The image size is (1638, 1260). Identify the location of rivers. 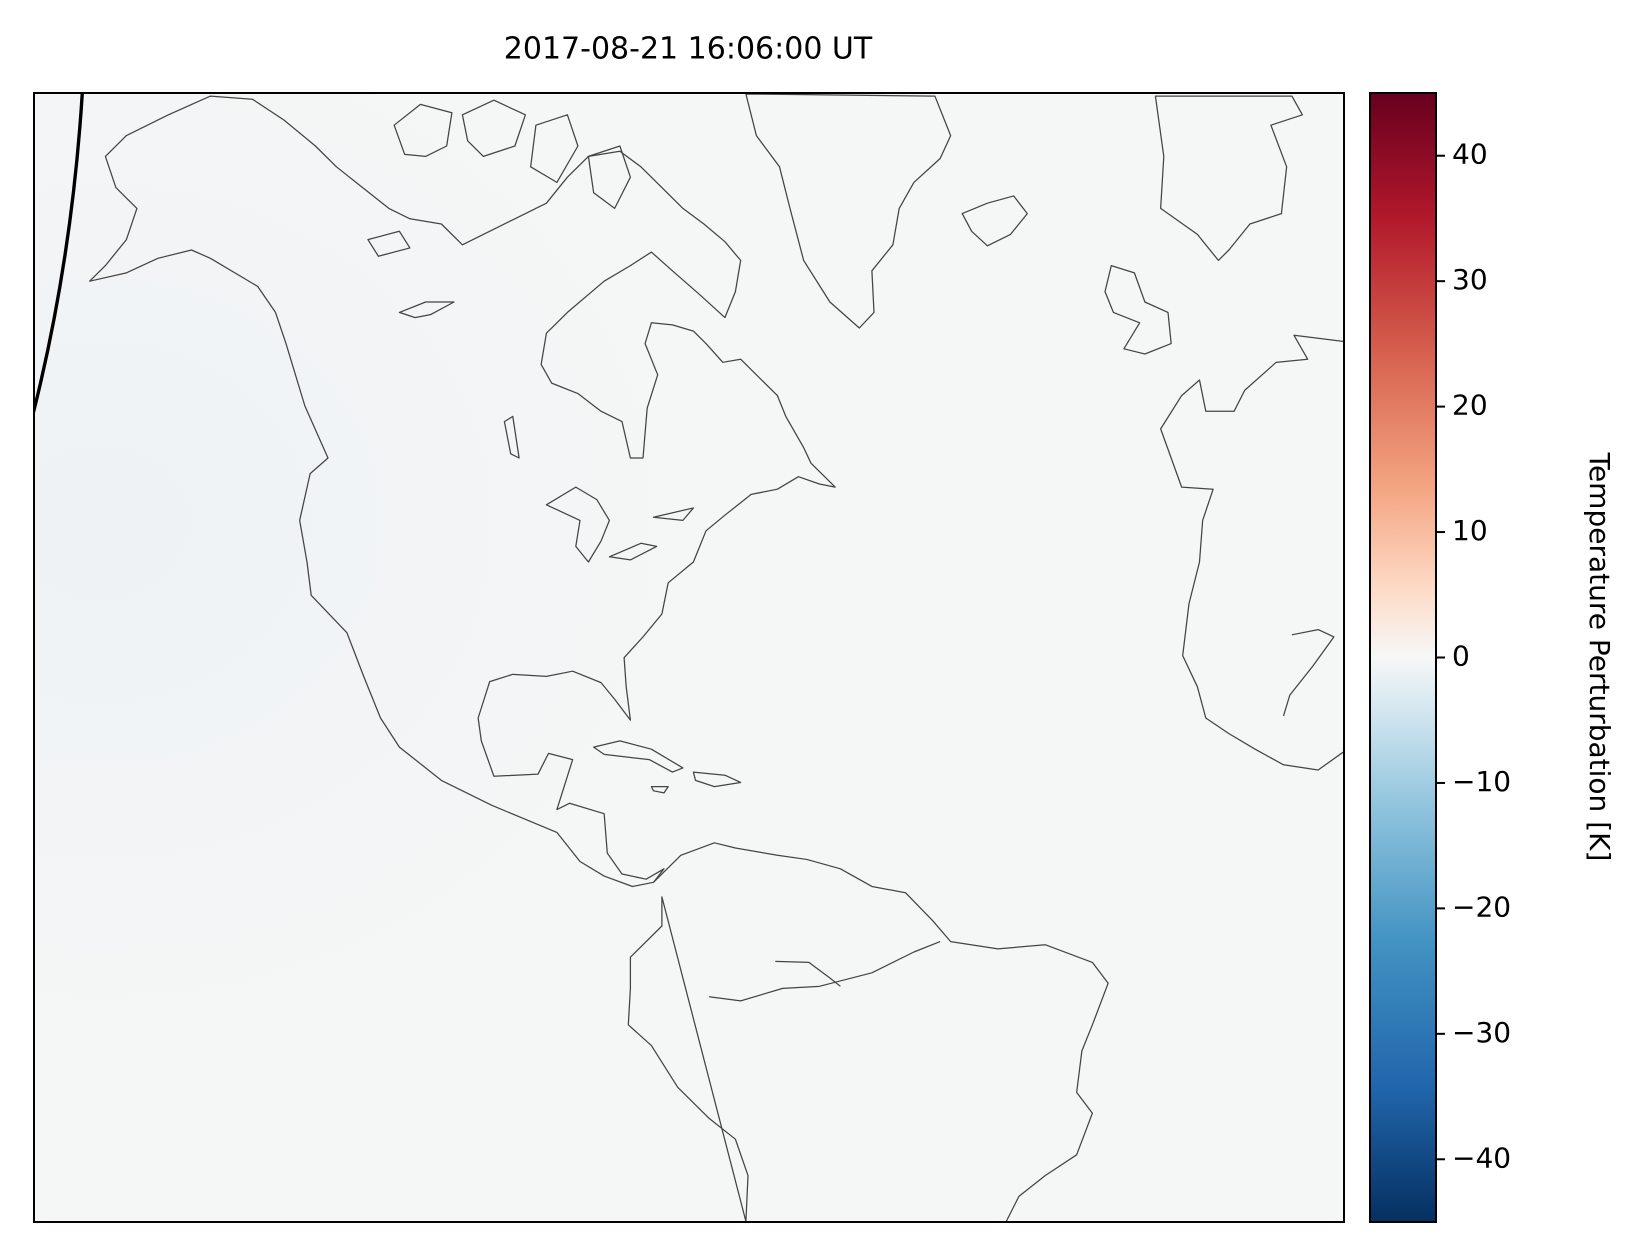
(825, 971).